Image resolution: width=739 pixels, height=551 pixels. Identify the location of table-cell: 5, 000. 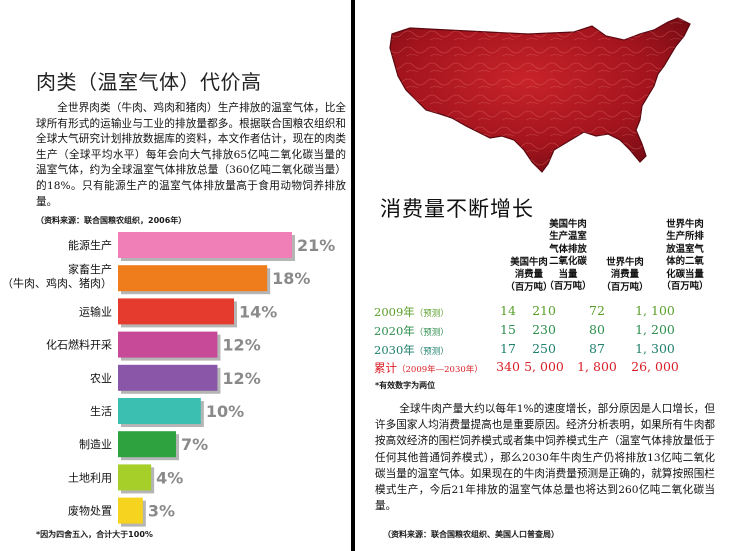
(544, 366).